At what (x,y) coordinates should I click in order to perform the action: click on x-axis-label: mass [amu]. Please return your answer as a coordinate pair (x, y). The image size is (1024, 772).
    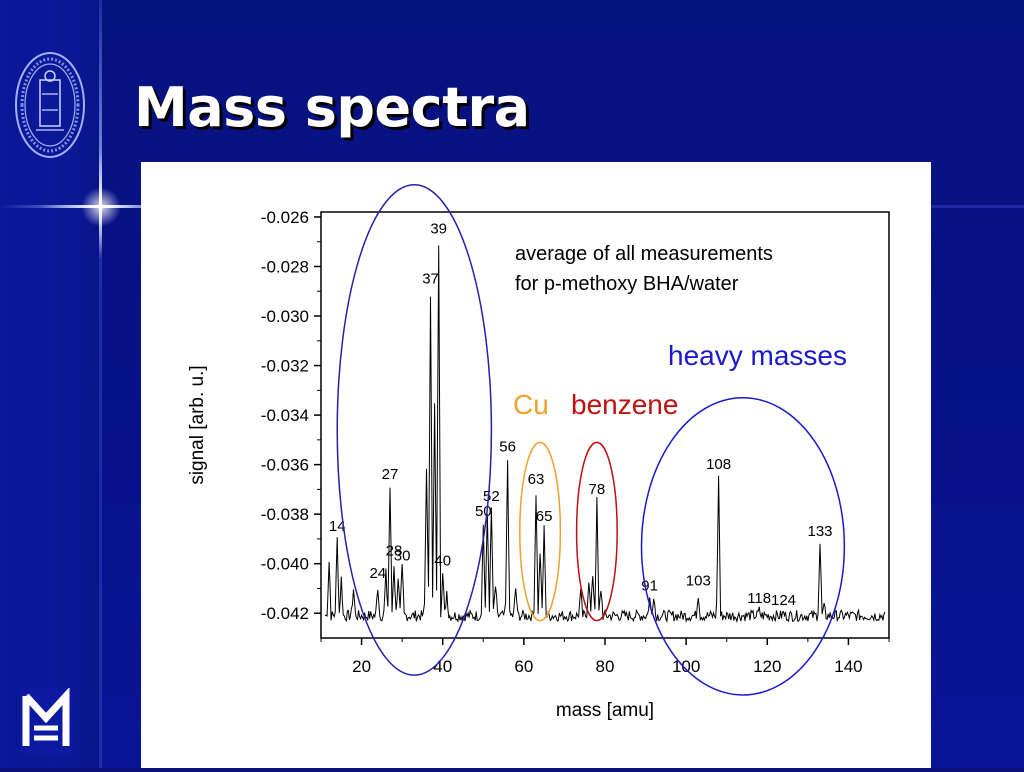
    Looking at the image, I should click on (605, 710).